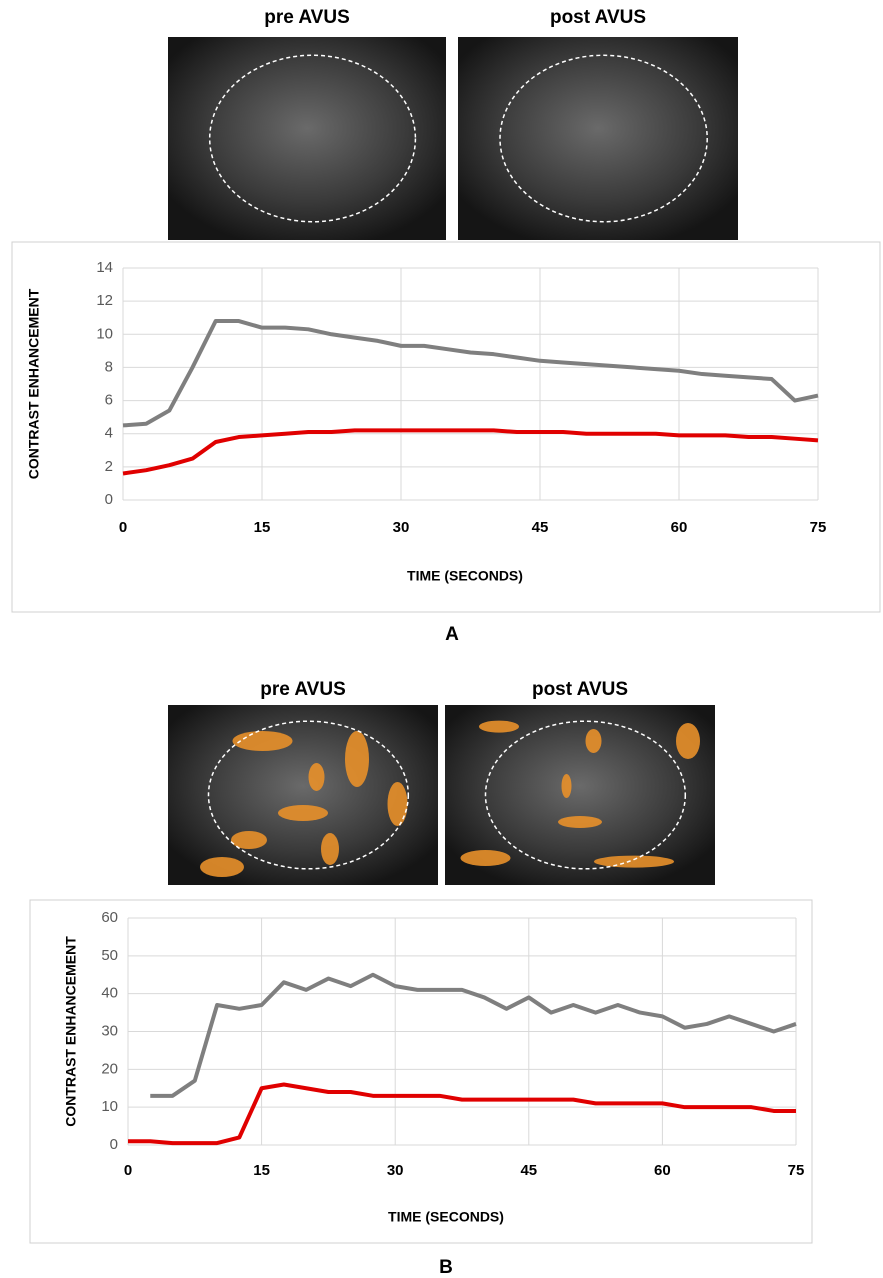 The width and height of the screenshot is (883, 1278). I want to click on y-tick-label: 60, so click(109, 917).